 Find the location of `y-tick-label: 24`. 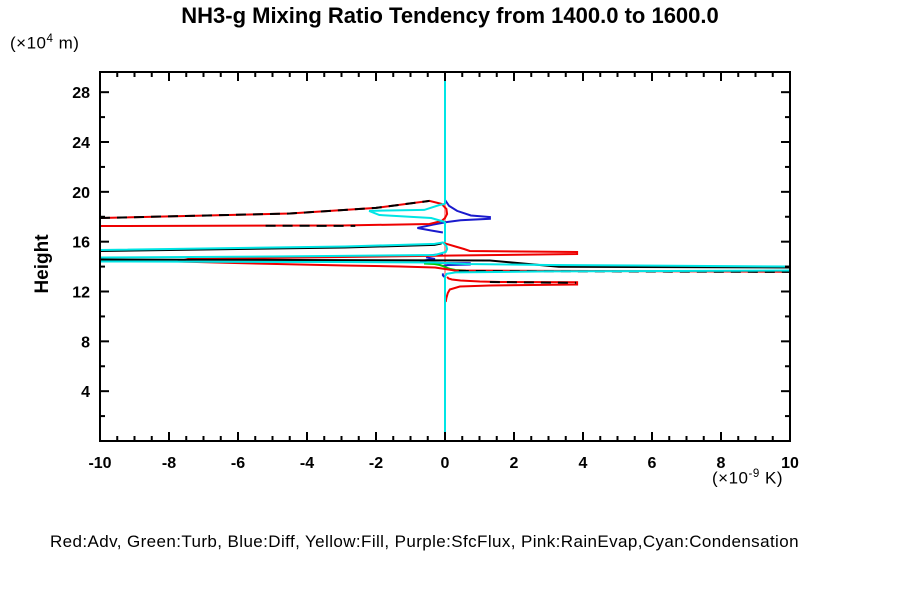

y-tick-label: 24 is located at coordinates (81, 143).